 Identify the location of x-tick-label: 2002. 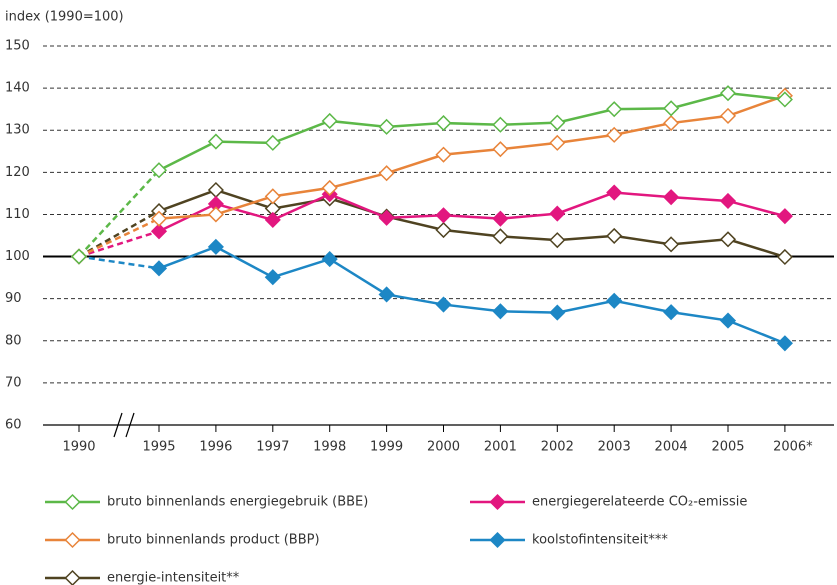
(557, 447).